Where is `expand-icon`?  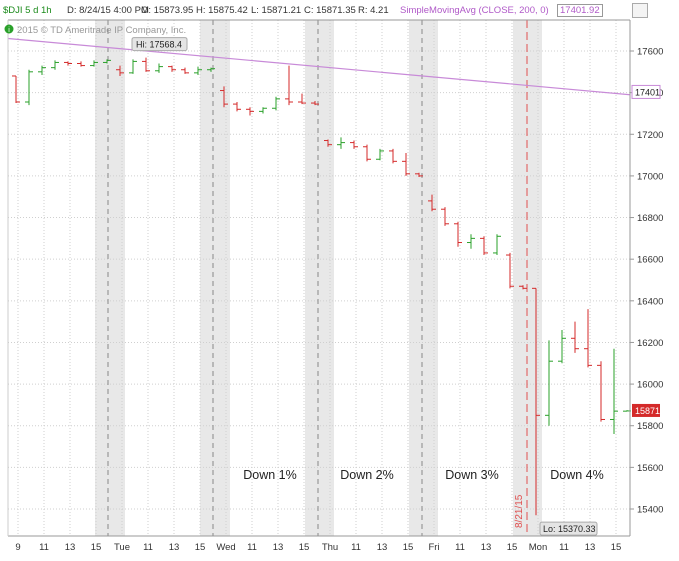 expand-icon is located at coordinates (640, 10).